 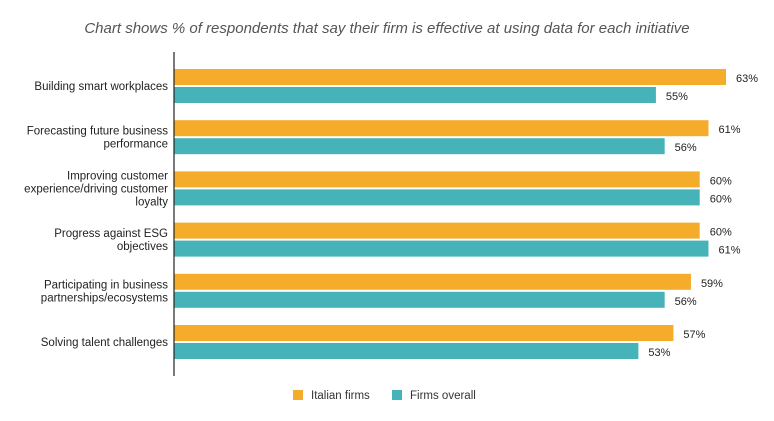 What do you see at coordinates (729, 251) in the screenshot?
I see `data-label-overall-3: 61%` at bounding box center [729, 251].